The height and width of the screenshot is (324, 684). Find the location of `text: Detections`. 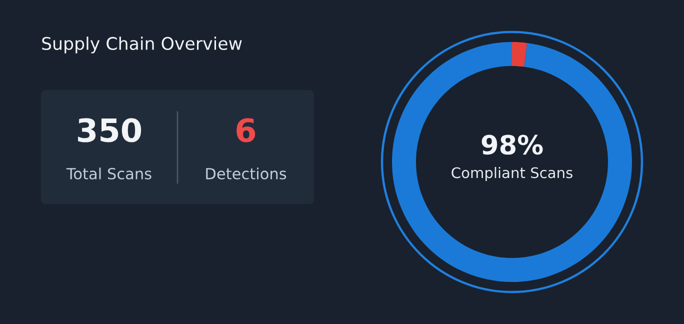

text: Detections is located at coordinates (246, 174).